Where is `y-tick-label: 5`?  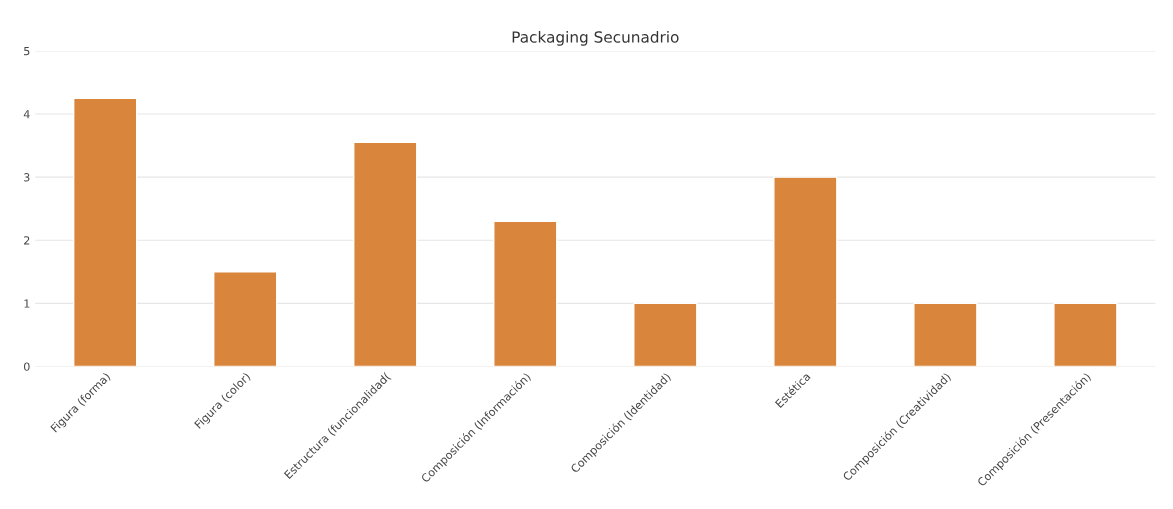
y-tick-label: 5 is located at coordinates (27, 51).